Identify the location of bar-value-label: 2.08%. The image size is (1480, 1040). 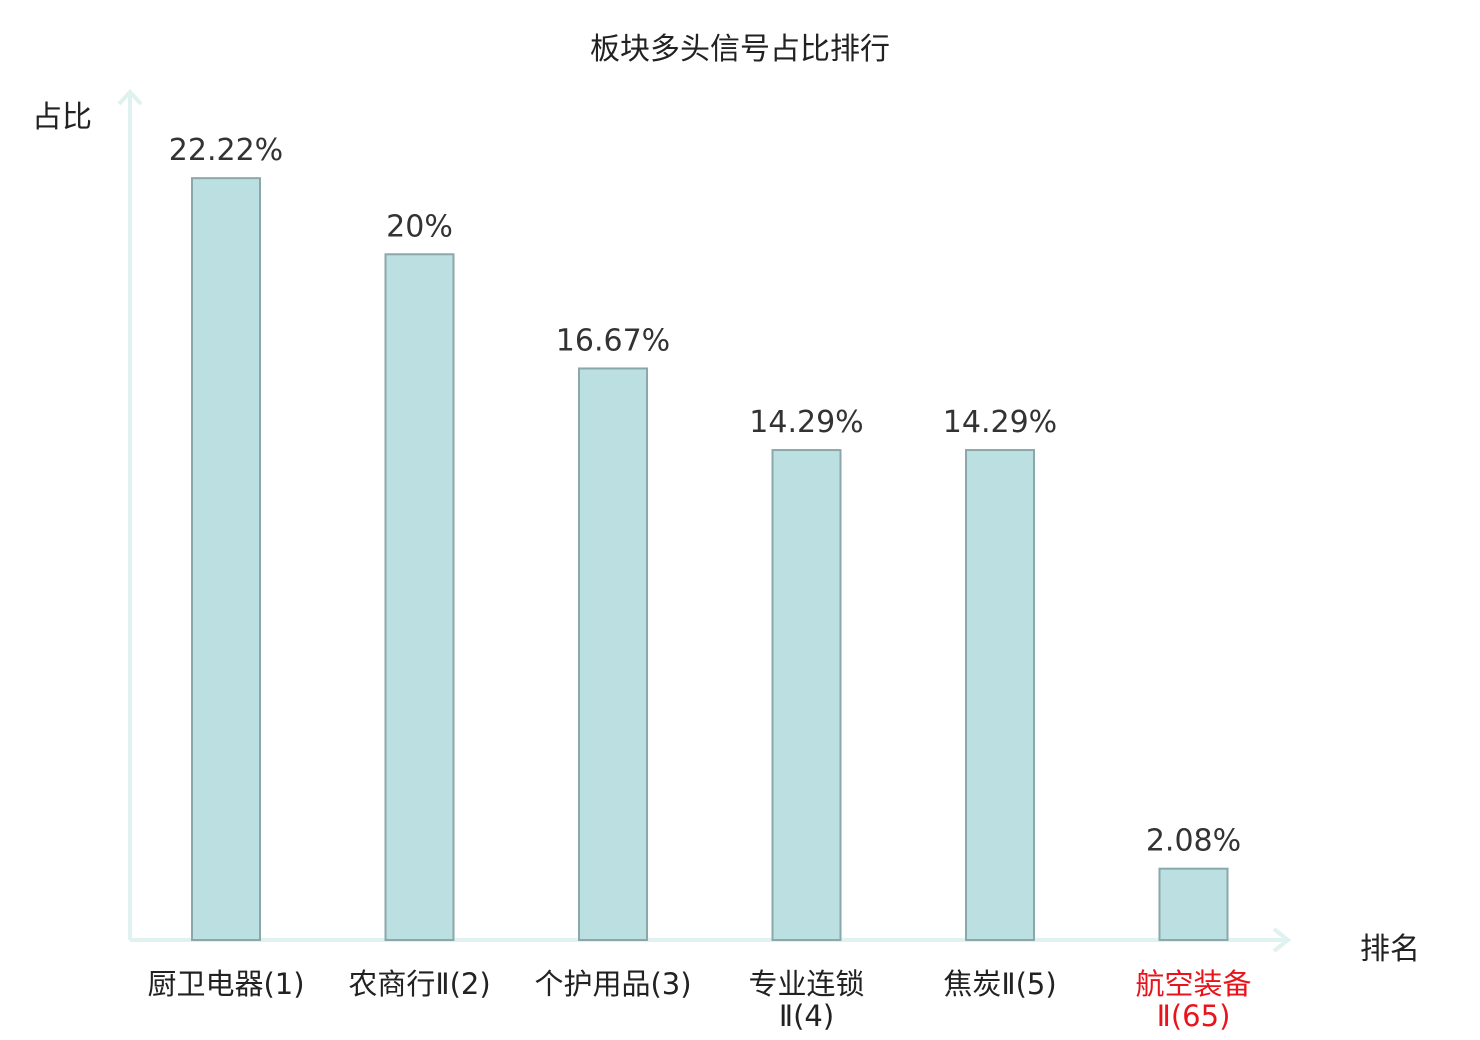
(1193, 841).